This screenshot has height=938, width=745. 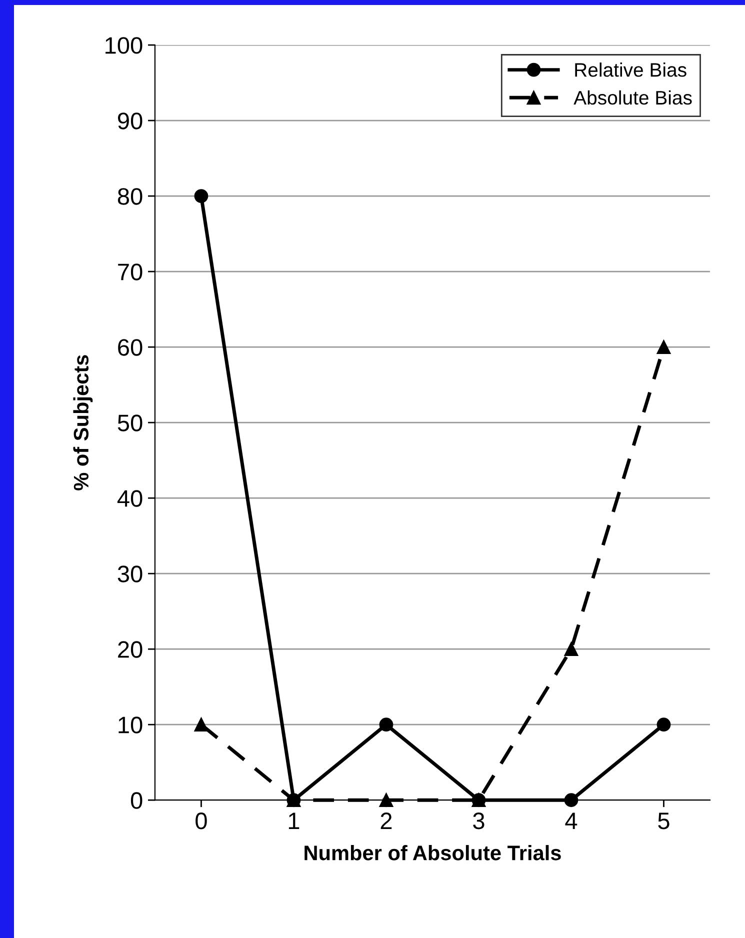 What do you see at coordinates (124, 45) in the screenshot?
I see `y-tick-label: 100` at bounding box center [124, 45].